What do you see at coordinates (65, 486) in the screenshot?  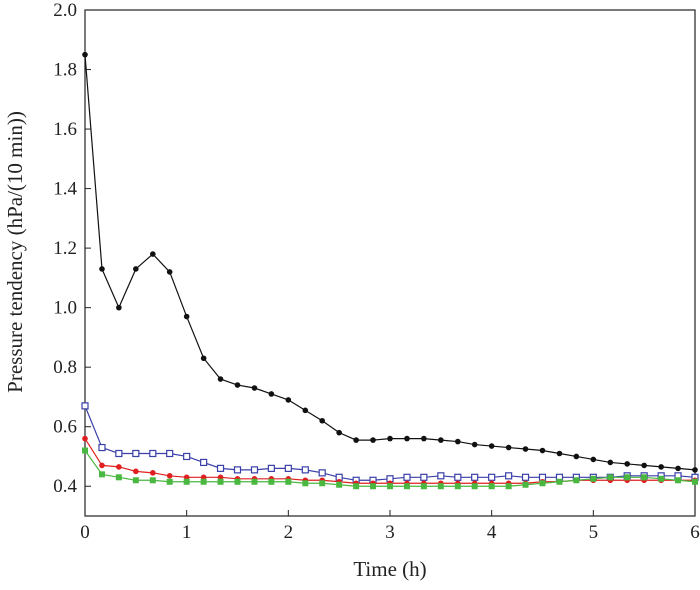 I see `y-tick-label: 0.4` at bounding box center [65, 486].